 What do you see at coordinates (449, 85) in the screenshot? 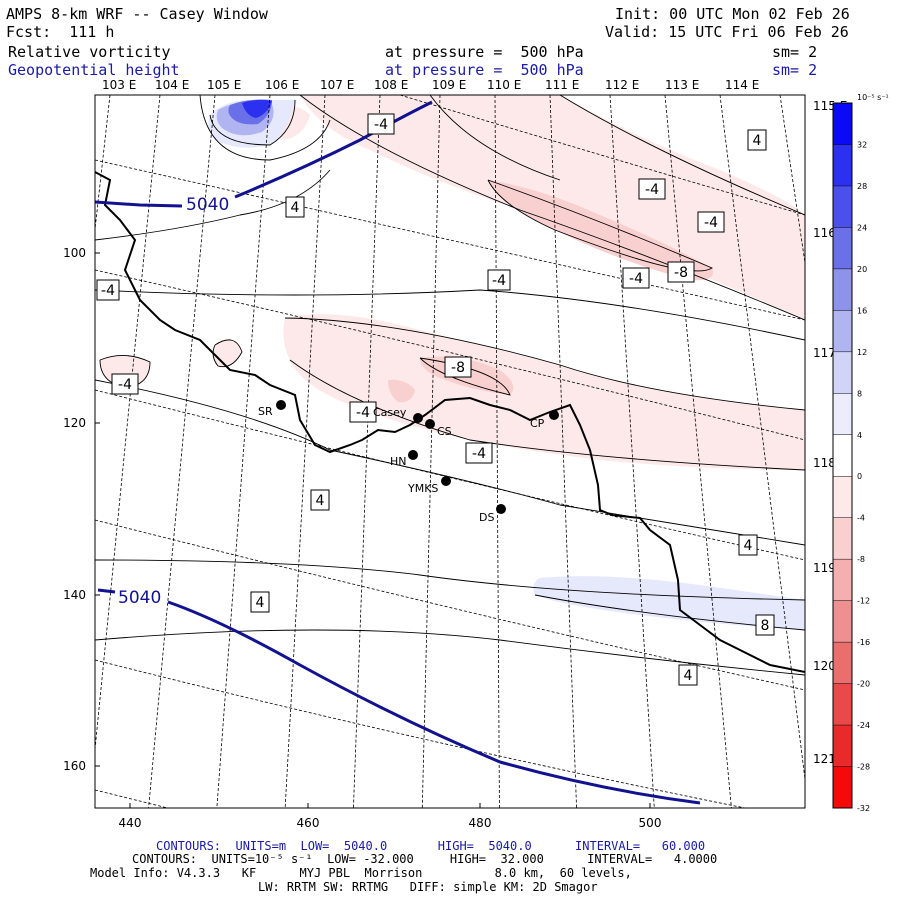
I see `lon-label: 109 E` at bounding box center [449, 85].